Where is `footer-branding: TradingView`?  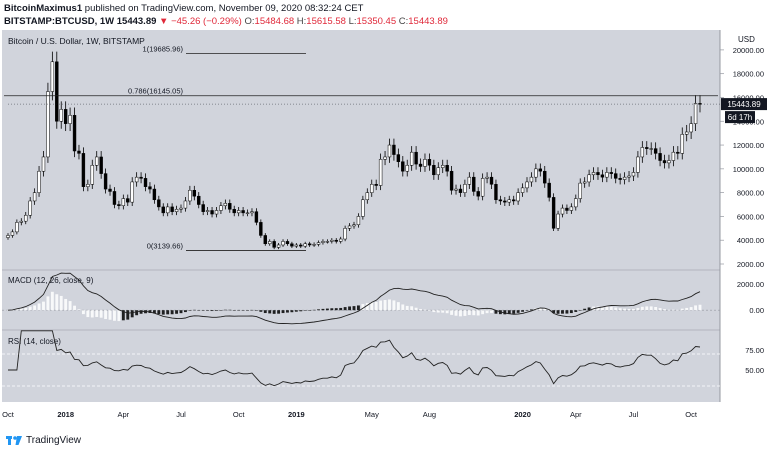
footer-branding: TradingView is located at coordinates (43, 440).